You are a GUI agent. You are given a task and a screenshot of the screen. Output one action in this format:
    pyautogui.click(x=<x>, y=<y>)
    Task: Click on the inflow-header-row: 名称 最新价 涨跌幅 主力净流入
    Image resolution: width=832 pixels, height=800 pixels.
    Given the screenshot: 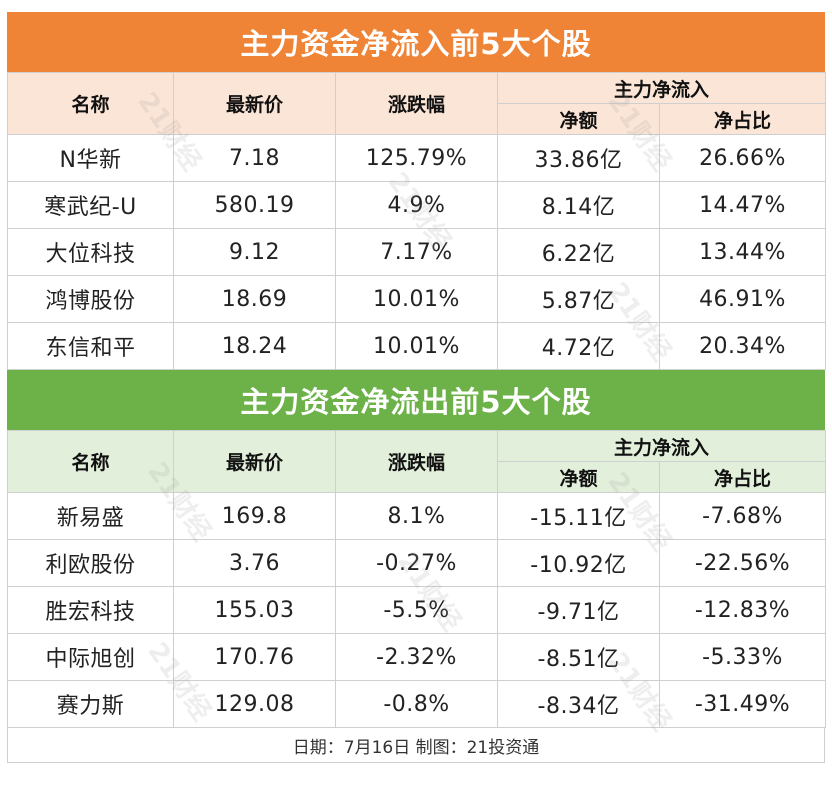 What is the action you would take?
    pyautogui.click(x=417, y=103)
    